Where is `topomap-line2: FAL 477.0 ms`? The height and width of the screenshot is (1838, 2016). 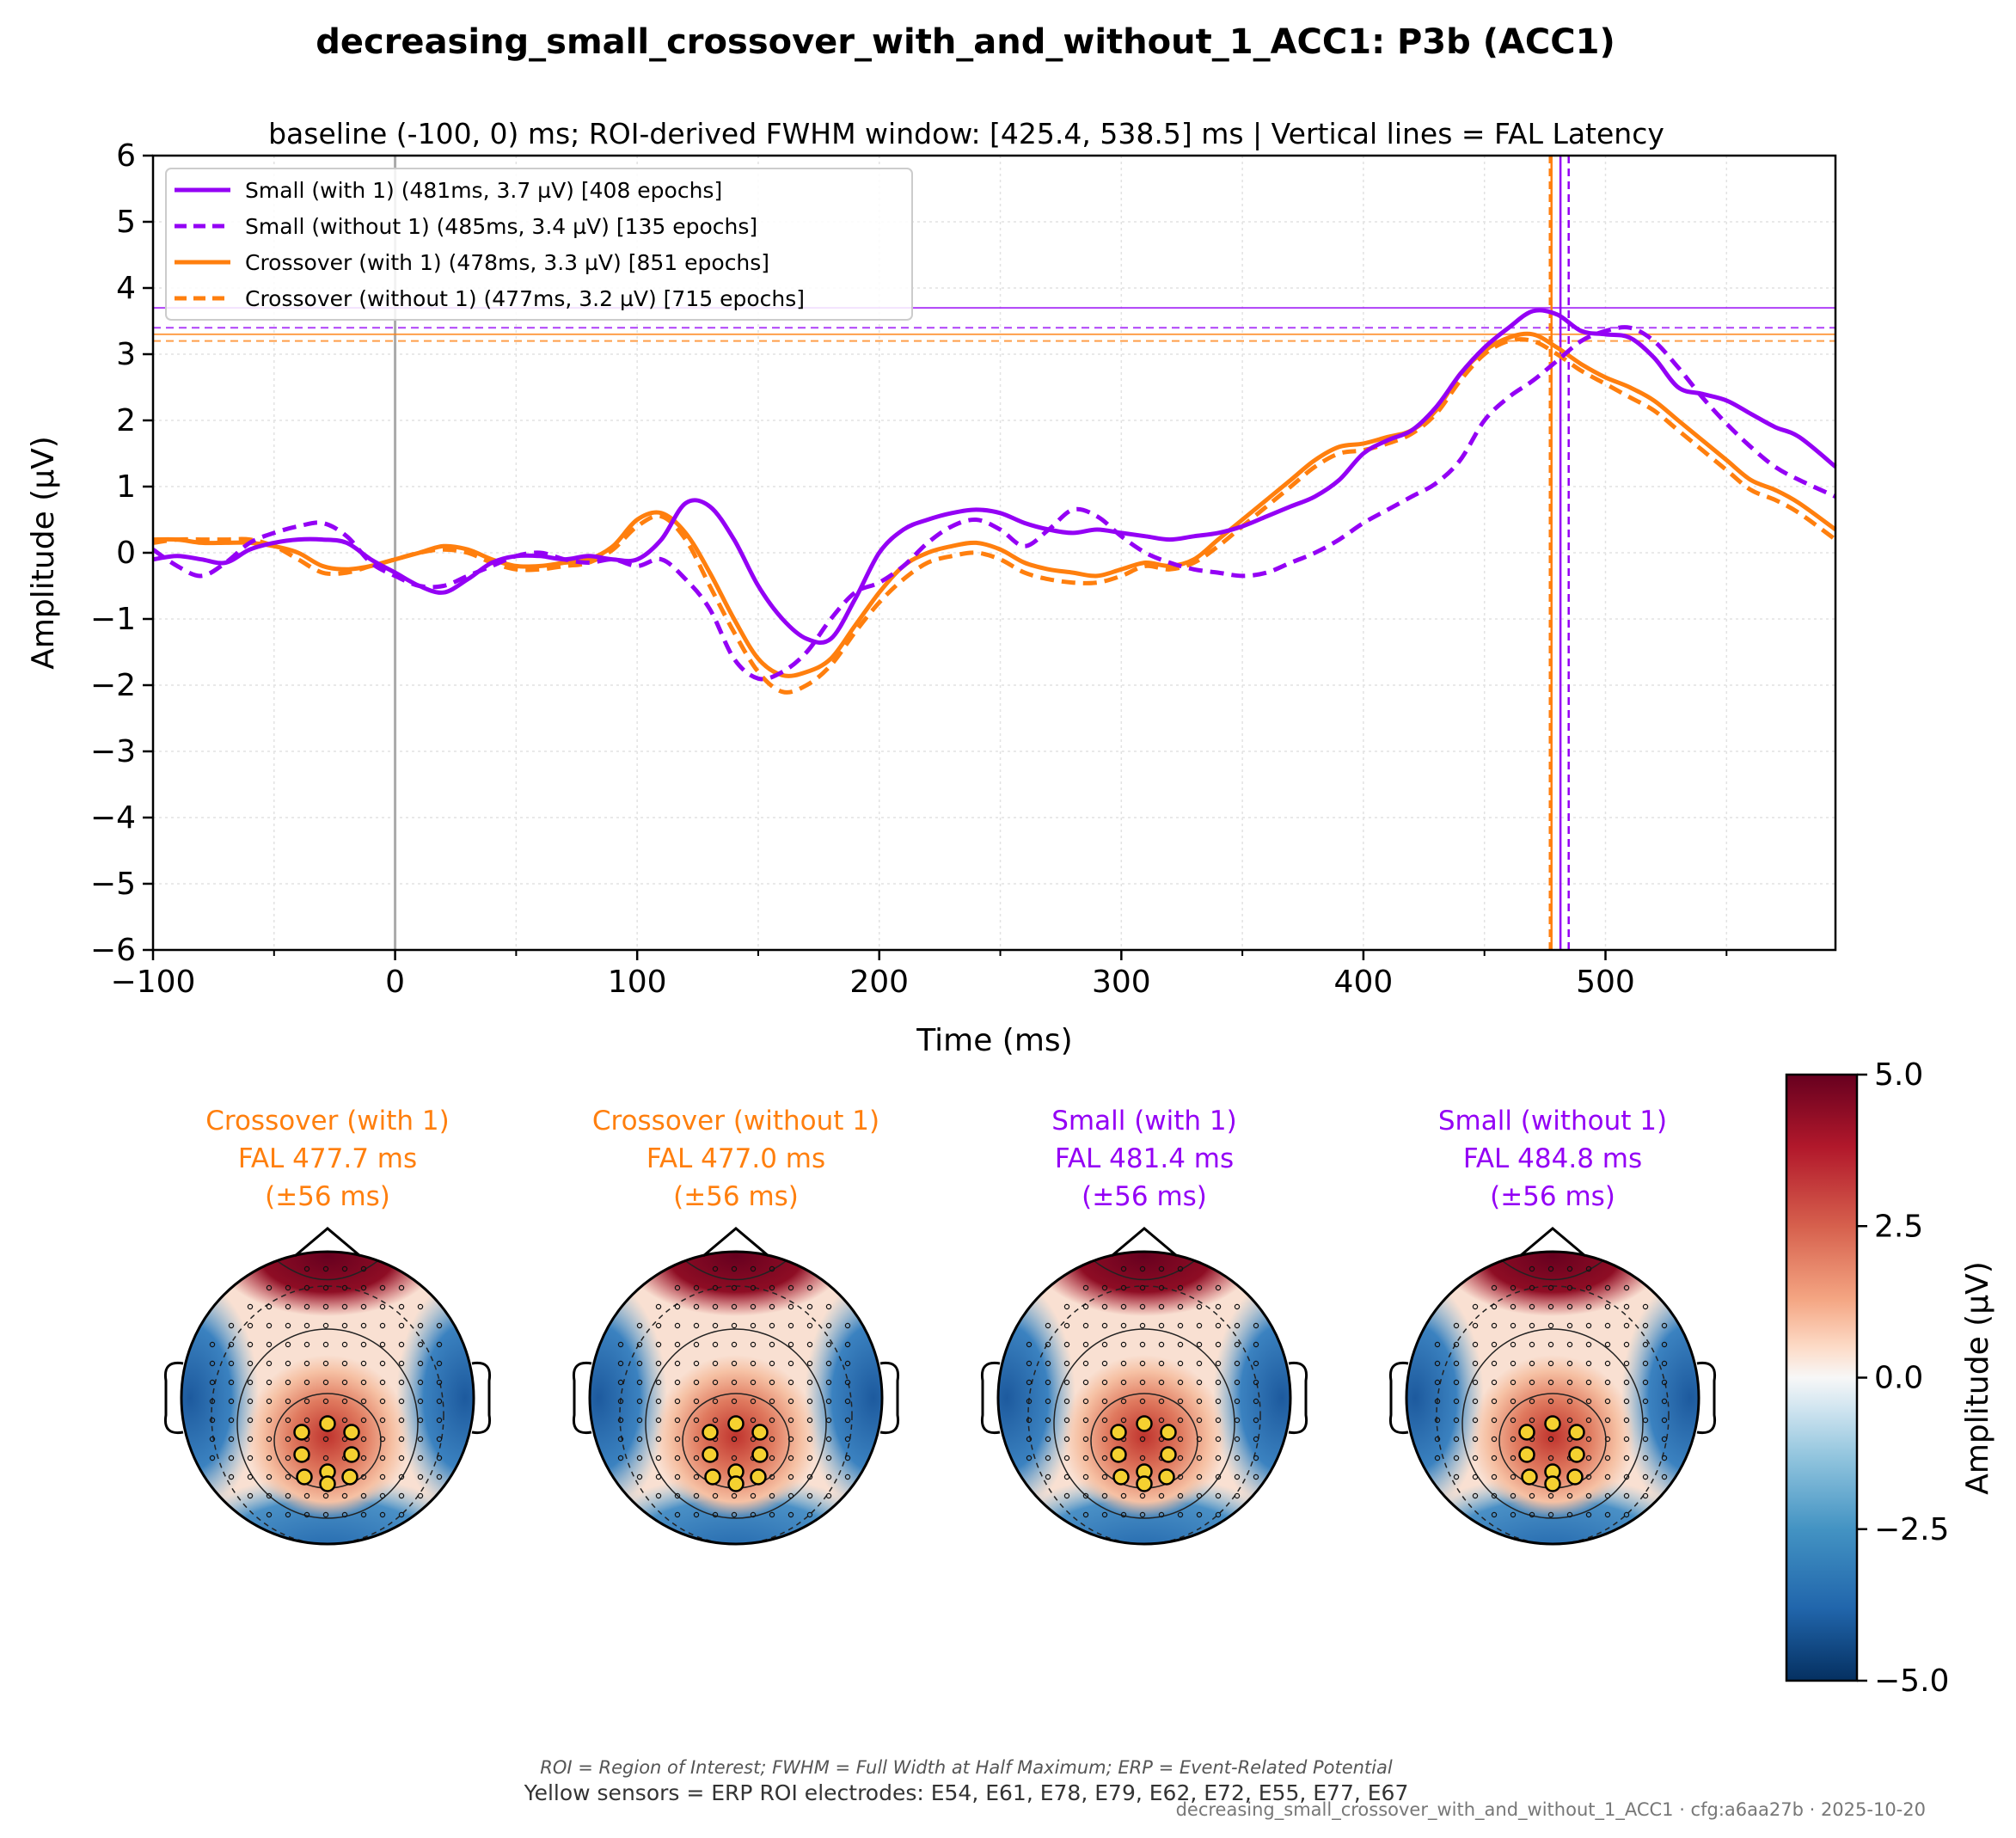 topomap-line2: FAL 477.0 ms is located at coordinates (735, 1158).